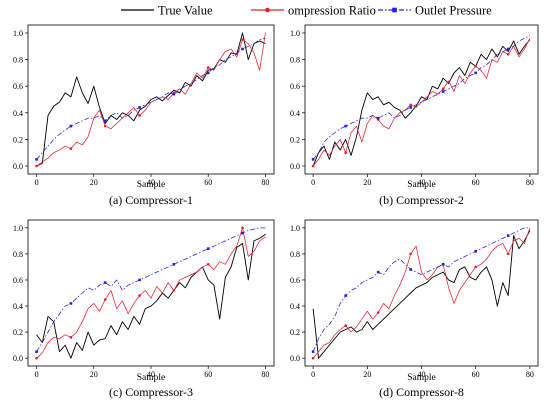  What do you see at coordinates (185, 11) in the screenshot?
I see `legend-label: True Value` at bounding box center [185, 11].